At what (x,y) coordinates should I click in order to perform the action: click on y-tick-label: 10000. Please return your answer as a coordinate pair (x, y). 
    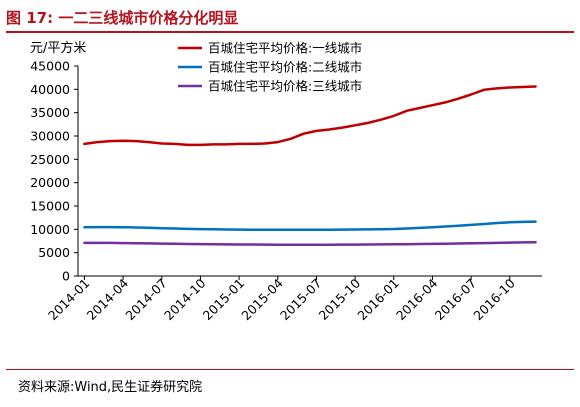
    Looking at the image, I should click on (50, 229).